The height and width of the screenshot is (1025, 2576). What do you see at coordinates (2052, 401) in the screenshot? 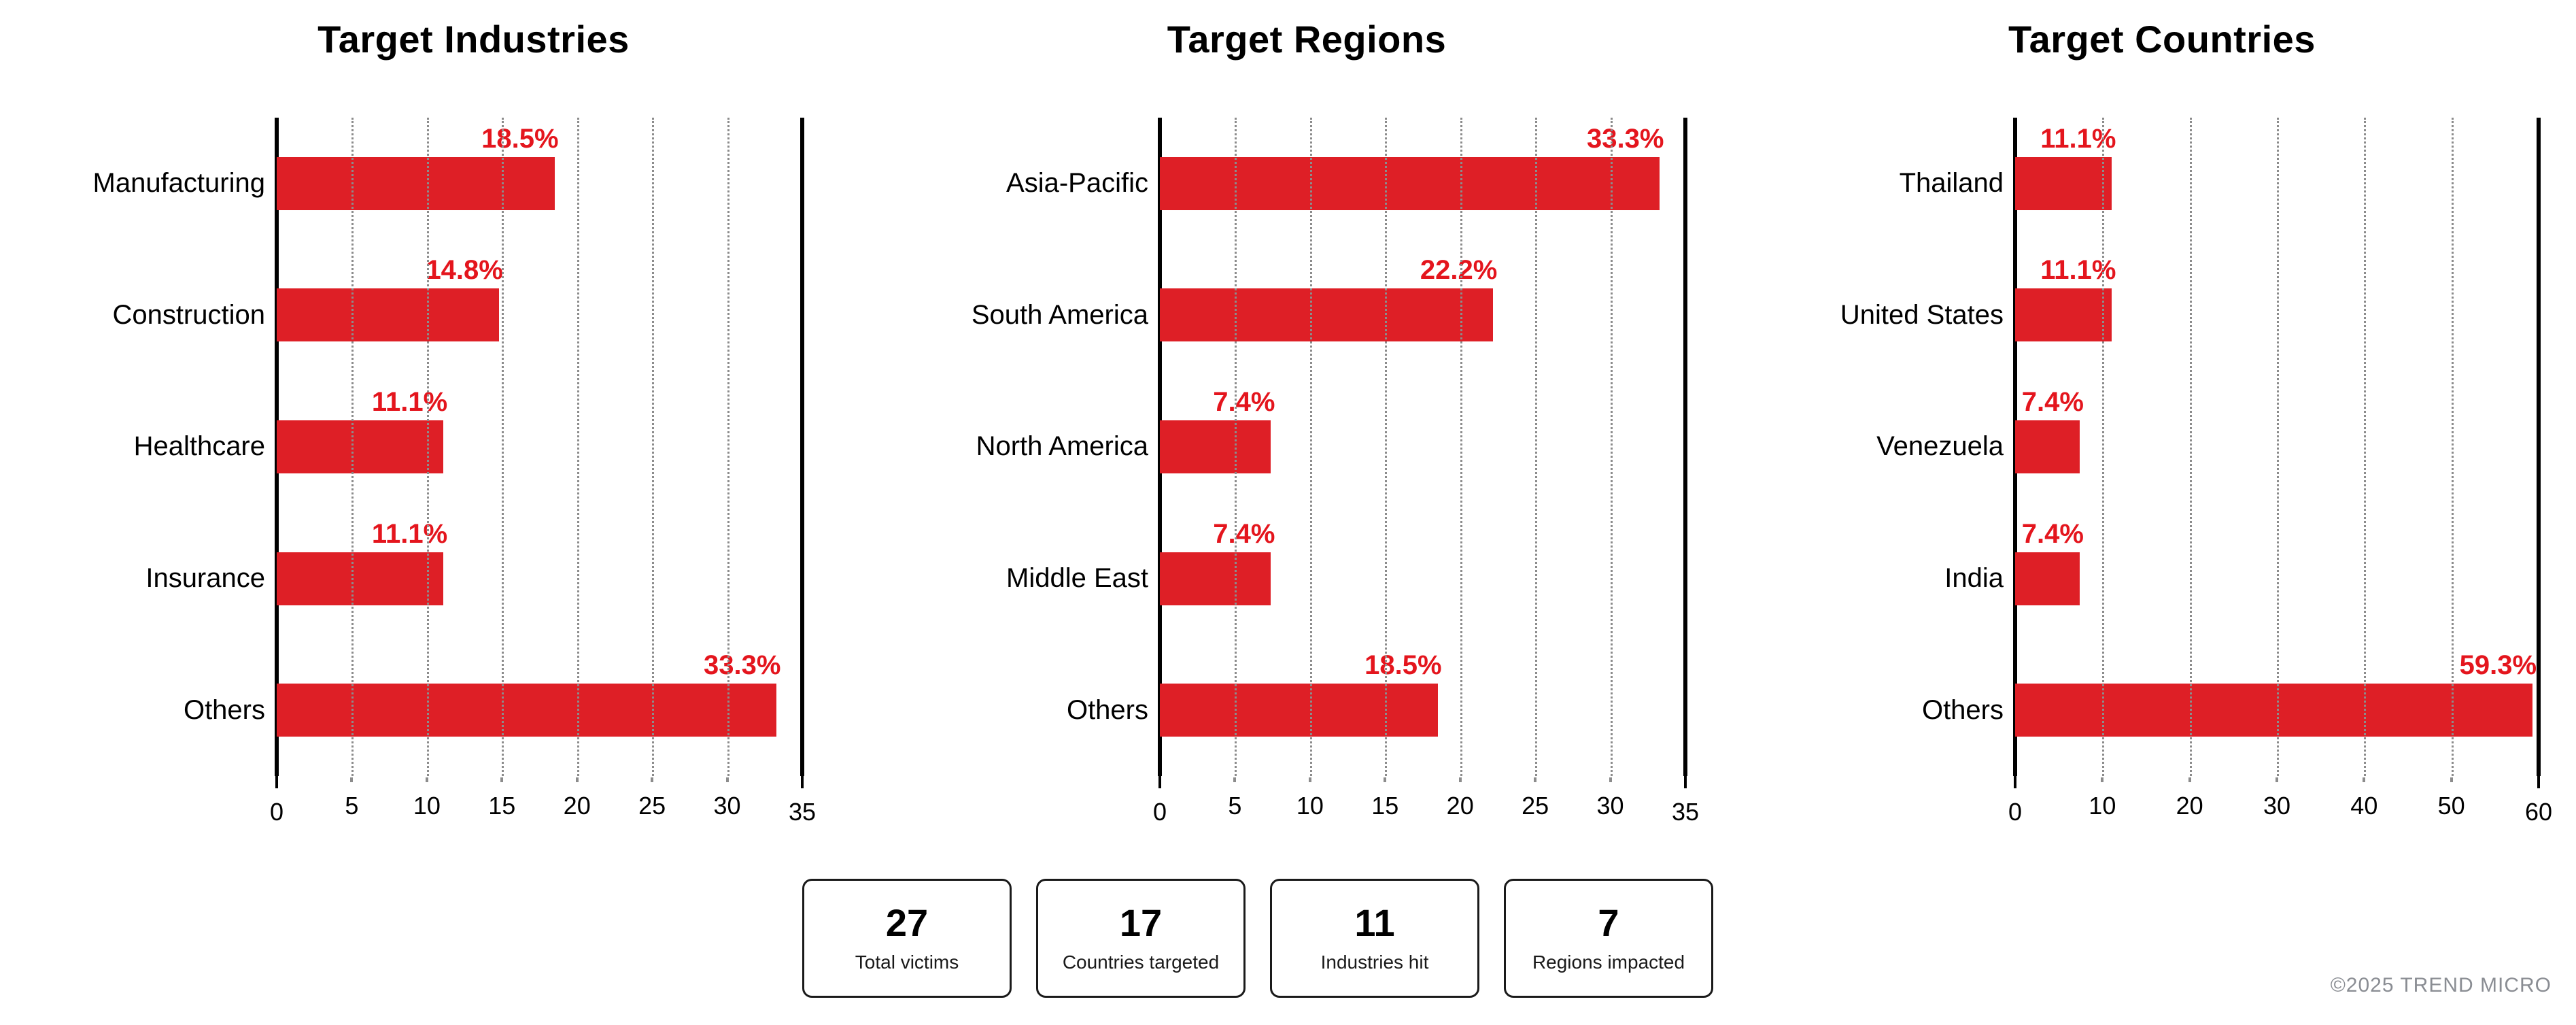
I see `bar-value-label: 7.4%` at bounding box center [2052, 401].